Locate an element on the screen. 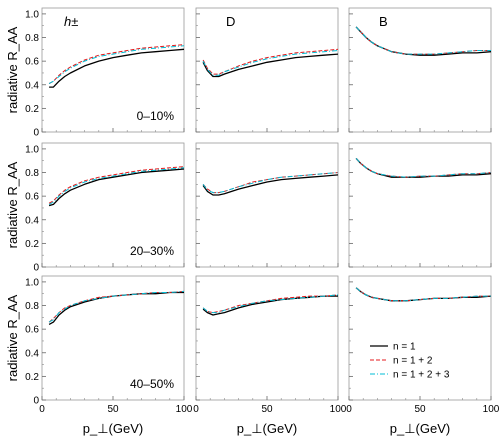 The height and width of the screenshot is (439, 499). panel-2-1: 0 50 100 is located at coordinates (270, 345).